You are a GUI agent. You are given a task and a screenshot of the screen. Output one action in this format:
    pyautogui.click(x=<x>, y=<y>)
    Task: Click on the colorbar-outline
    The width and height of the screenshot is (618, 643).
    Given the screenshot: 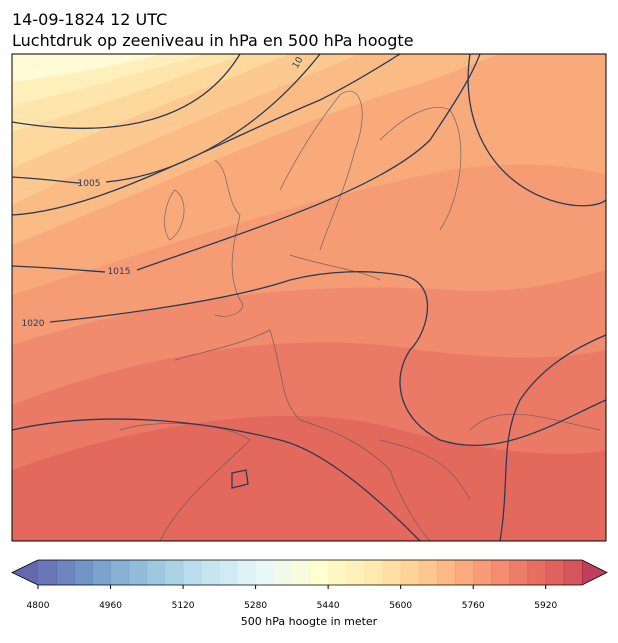 What is the action you would take?
    pyautogui.click(x=309, y=572)
    